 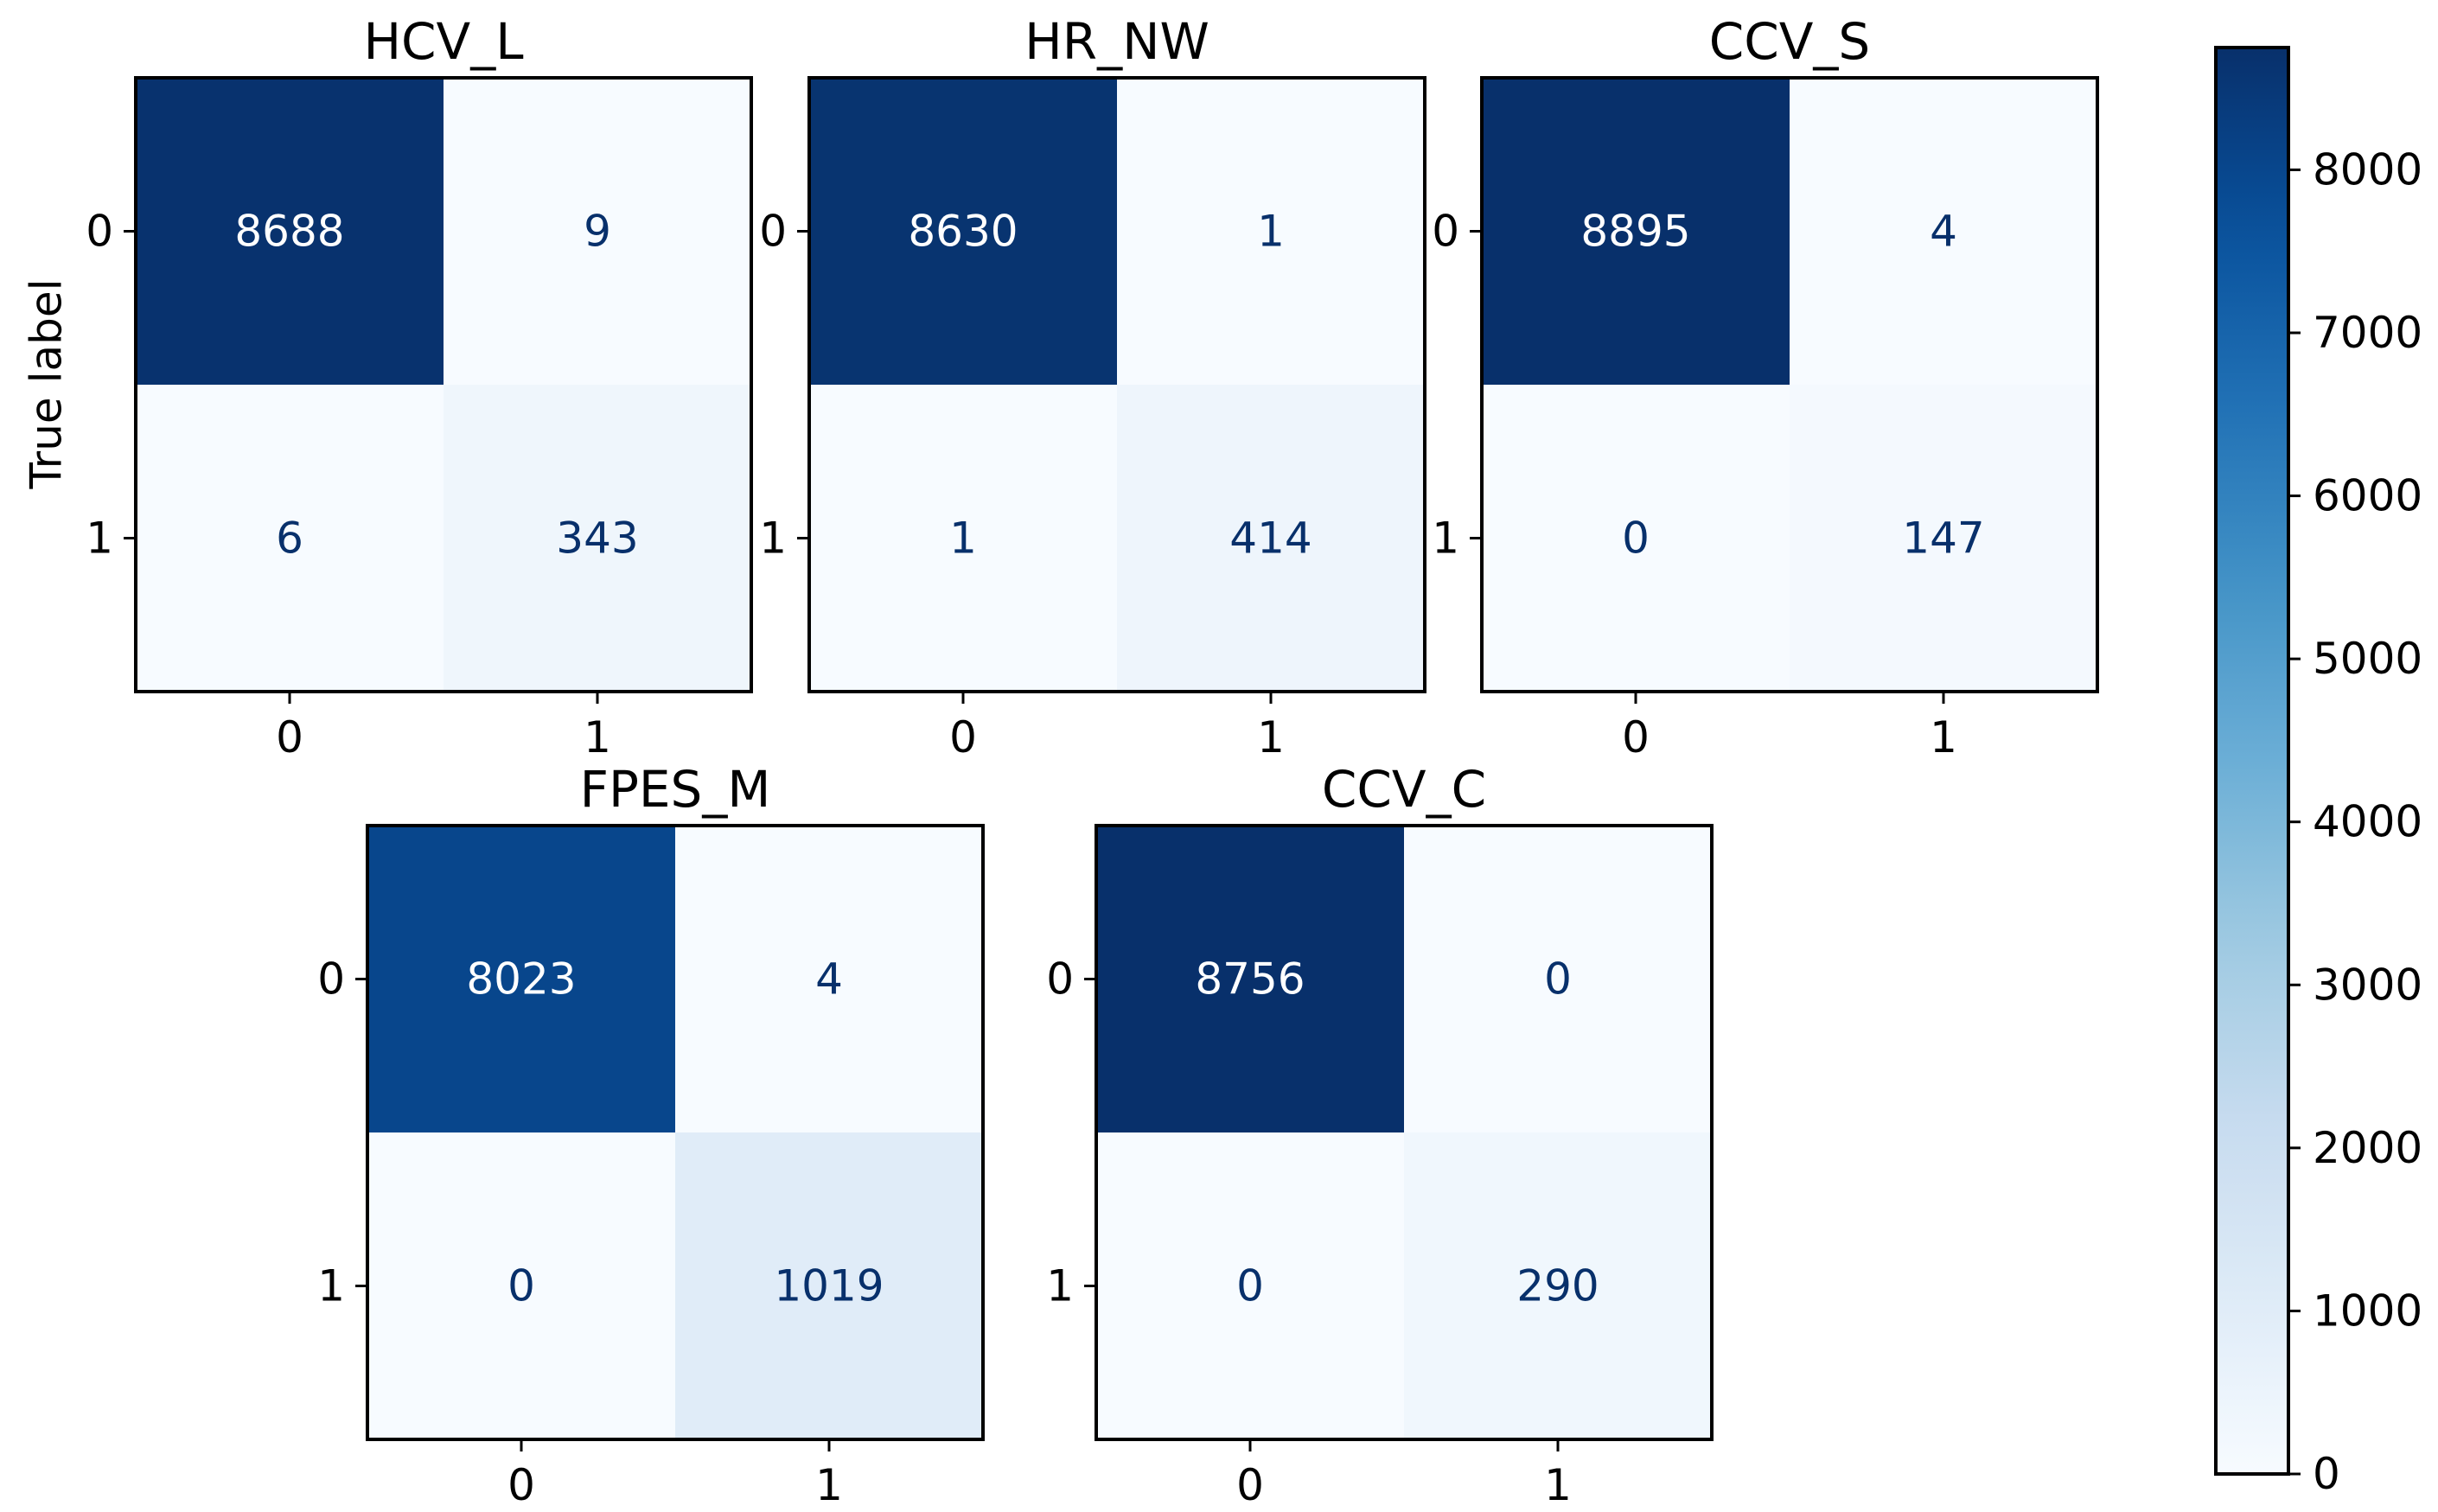 I want to click on colorbar-tick-label: 4000, so click(x=2367, y=822).